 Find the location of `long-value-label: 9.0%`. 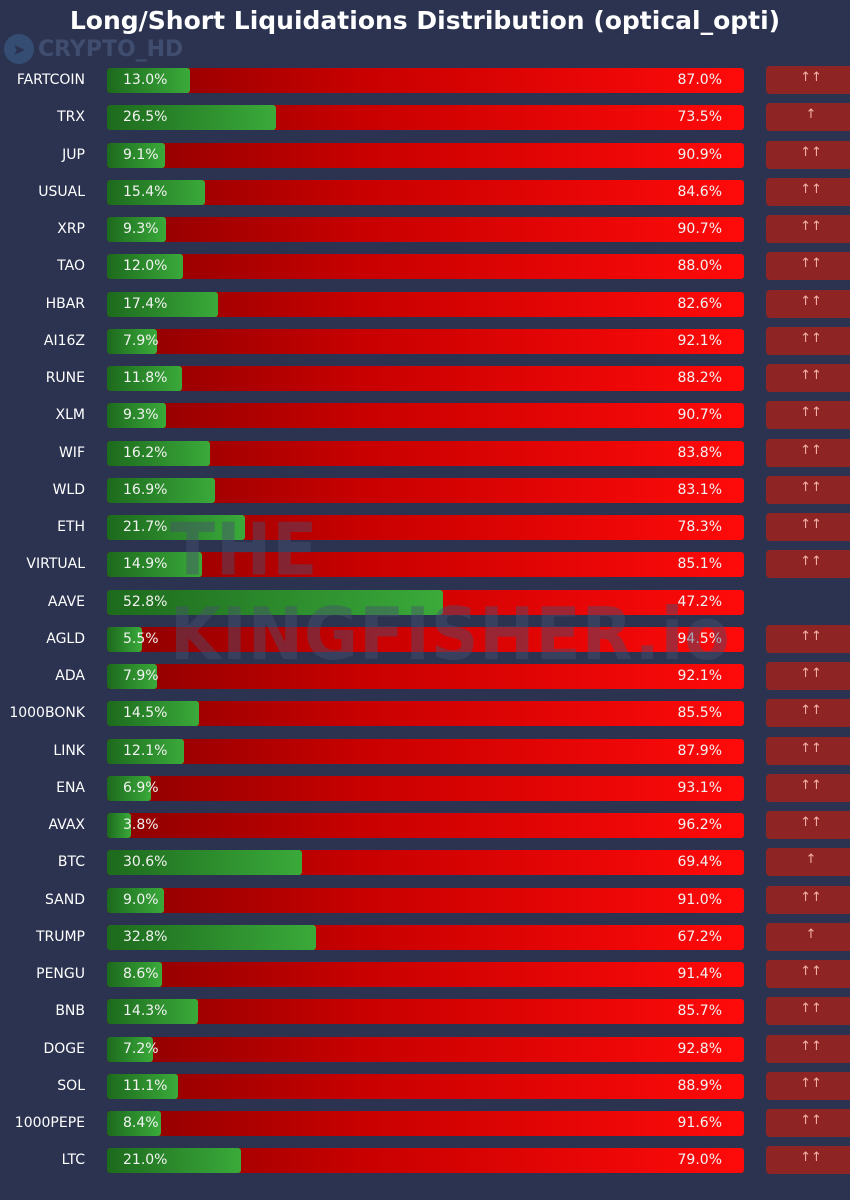

long-value-label: 9.0% is located at coordinates (141, 899).